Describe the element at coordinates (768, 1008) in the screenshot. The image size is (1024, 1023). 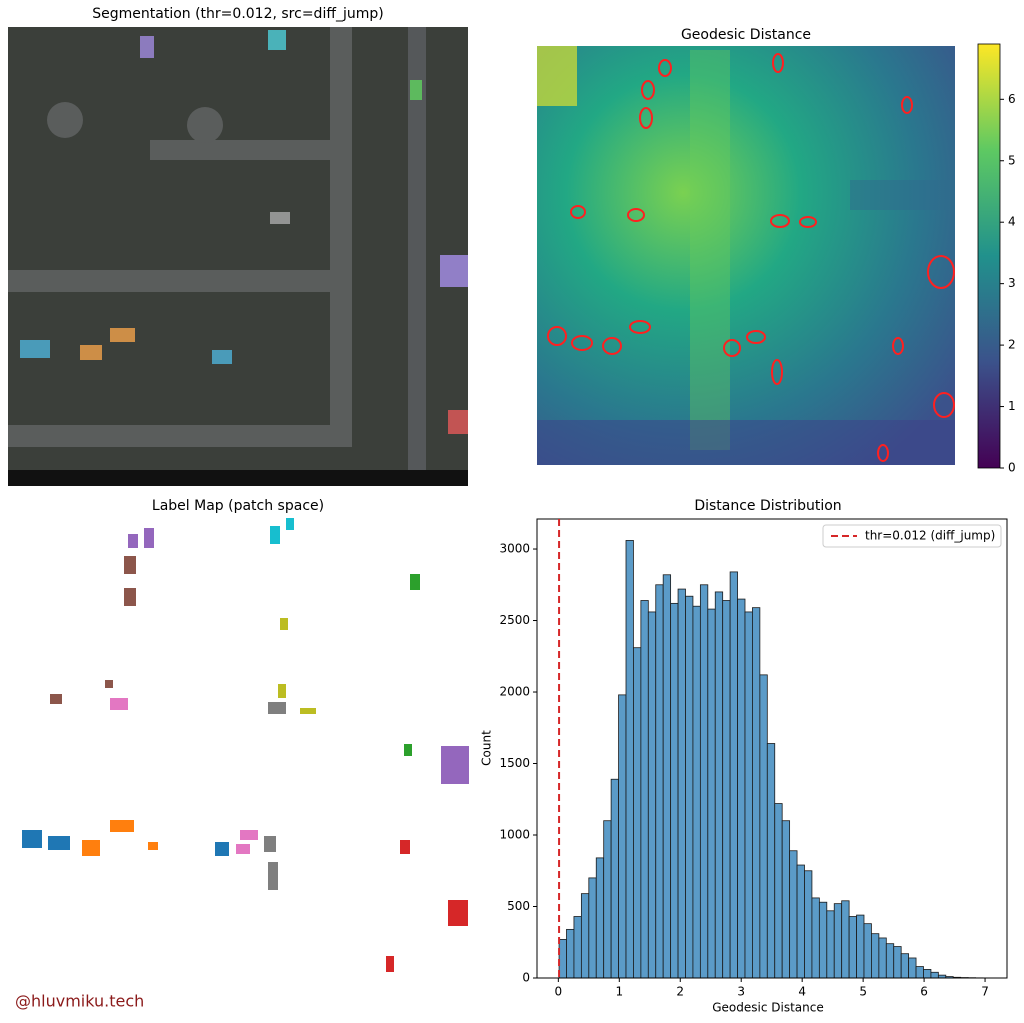
I see `x-axis-label: Geodesic Distance` at that location.